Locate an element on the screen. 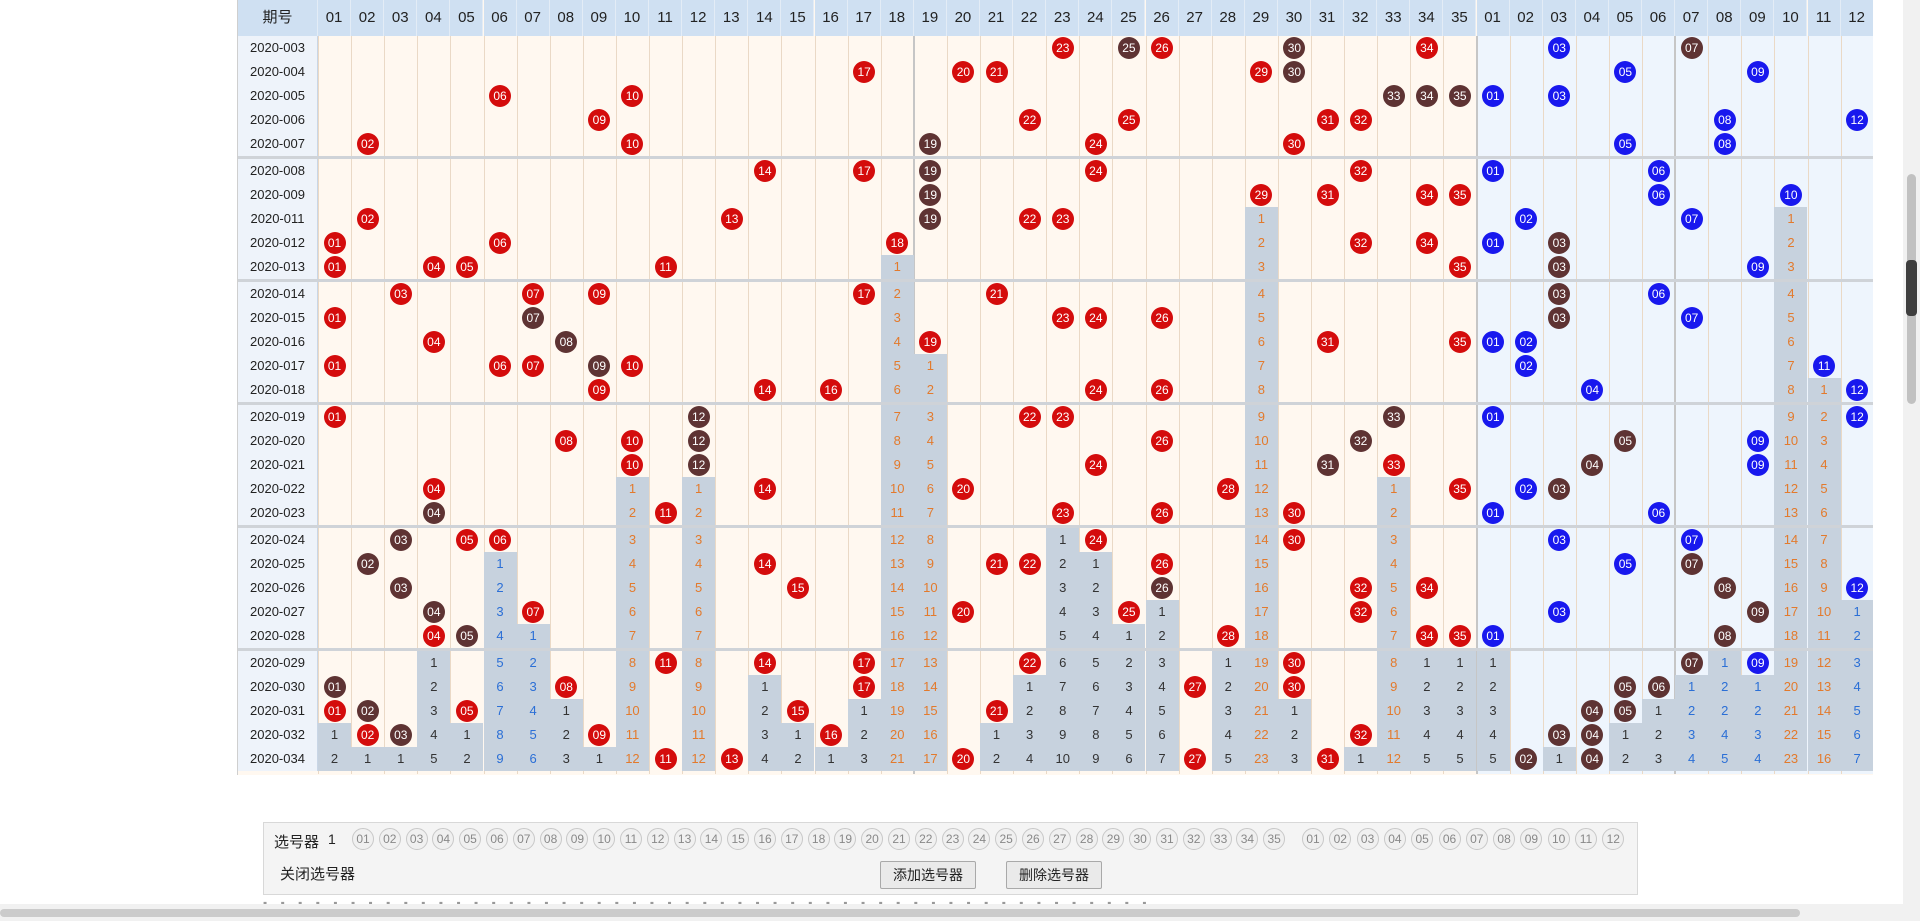 This screenshot has height=921, width=1920. miss-cell: 1 is located at coordinates (1294, 711).